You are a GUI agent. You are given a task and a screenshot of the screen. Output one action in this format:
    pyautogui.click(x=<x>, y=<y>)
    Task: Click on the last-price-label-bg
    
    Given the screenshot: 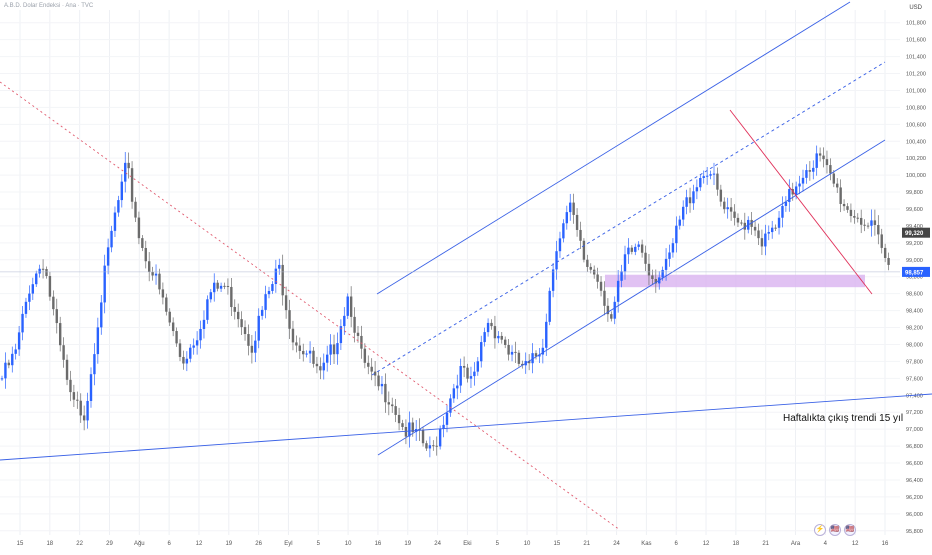 What is the action you would take?
    pyautogui.click(x=916, y=232)
    